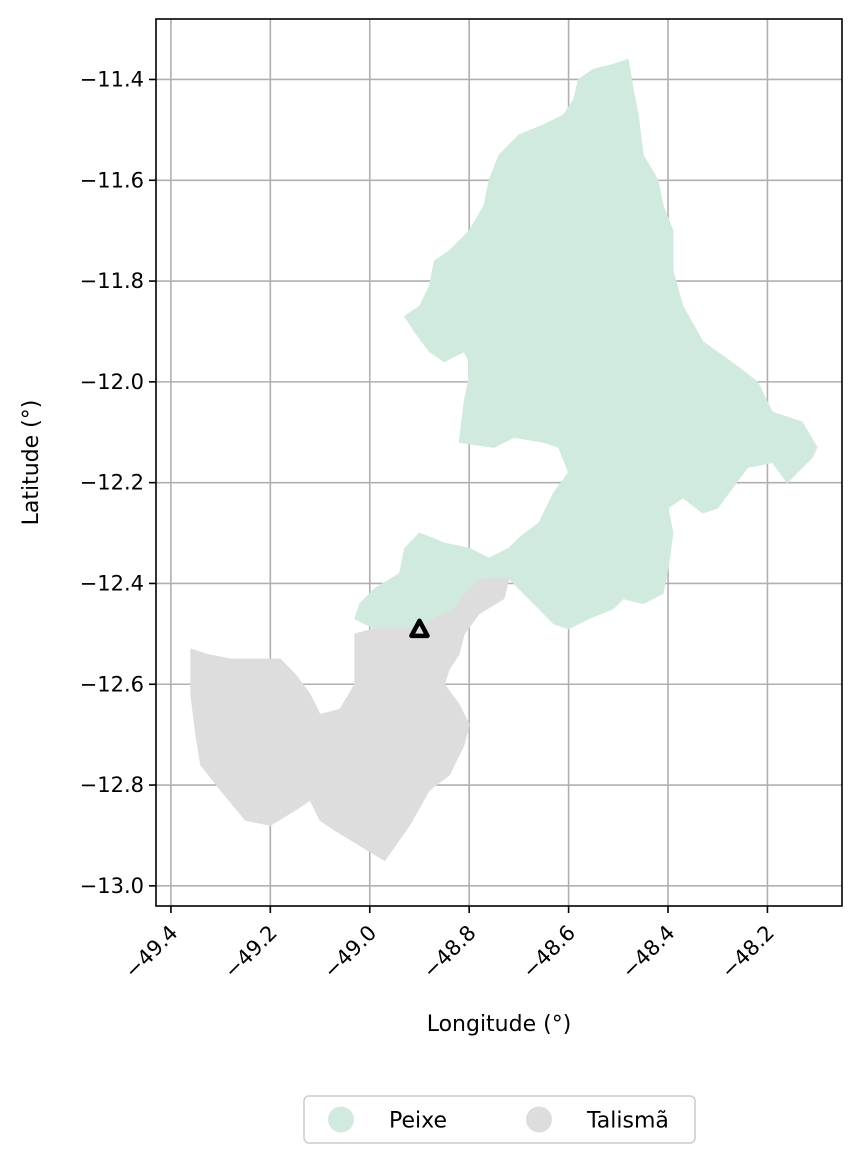  Describe the element at coordinates (418, 1121) in the screenshot. I see `legend-label: Peixe` at that location.